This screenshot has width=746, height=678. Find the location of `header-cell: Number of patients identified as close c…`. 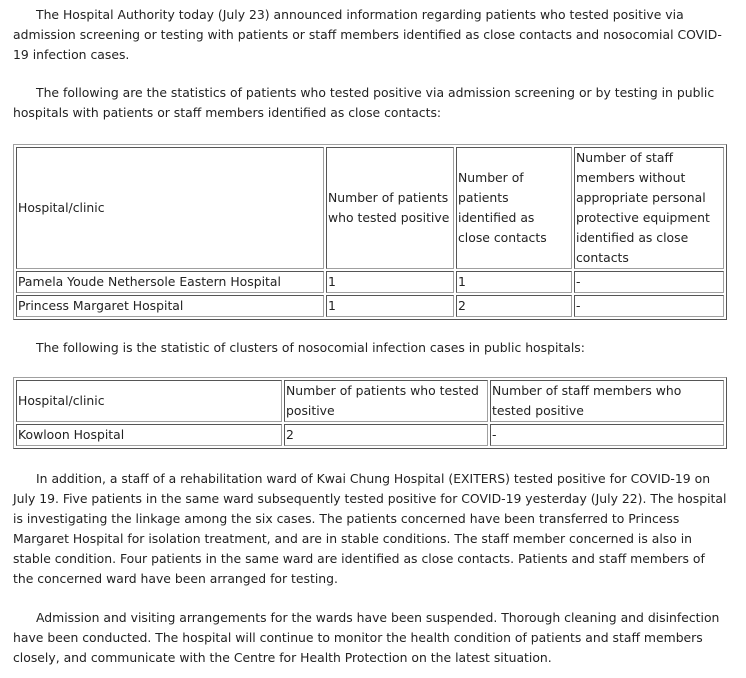

header-cell: Number of patients identified as close c… is located at coordinates (514, 208).